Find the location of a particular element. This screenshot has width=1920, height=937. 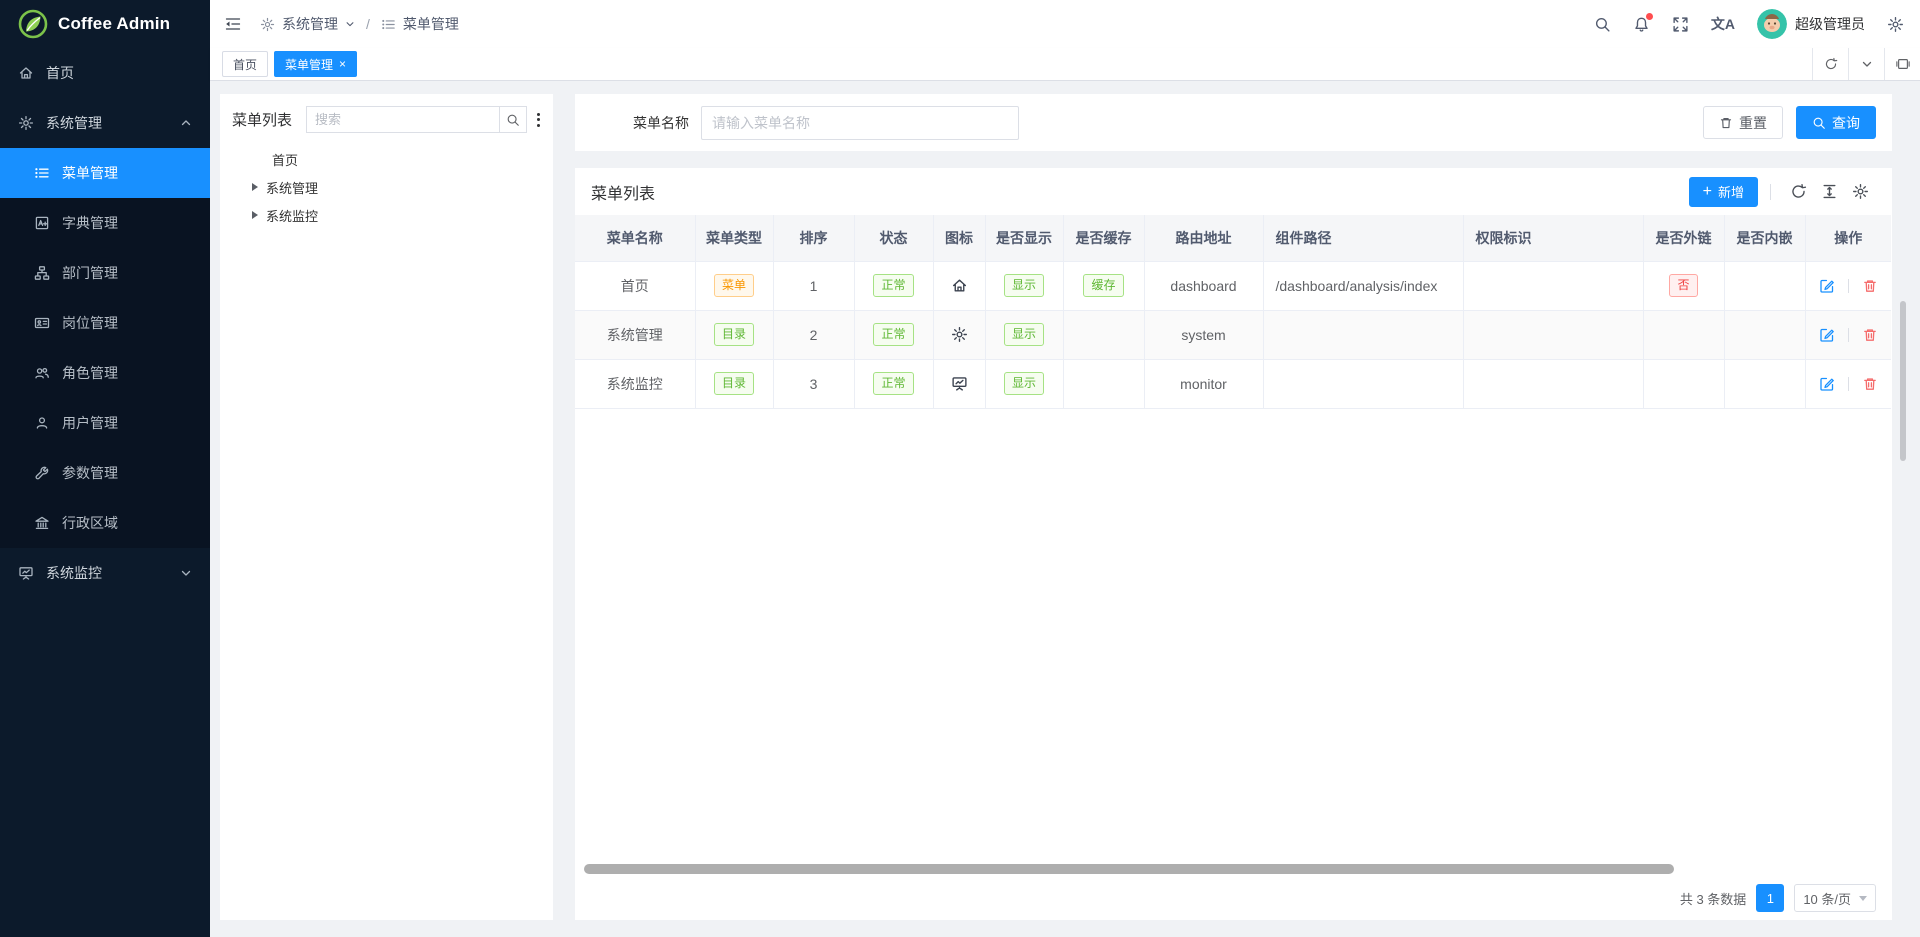

sidebar-item-system: 系统管理 is located at coordinates (105, 123).